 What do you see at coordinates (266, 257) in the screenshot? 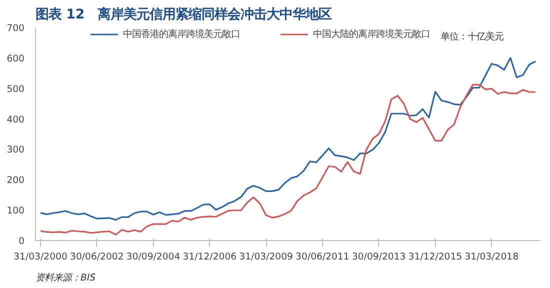
I see `x-tick-label: 31/03/2009` at bounding box center [266, 257].